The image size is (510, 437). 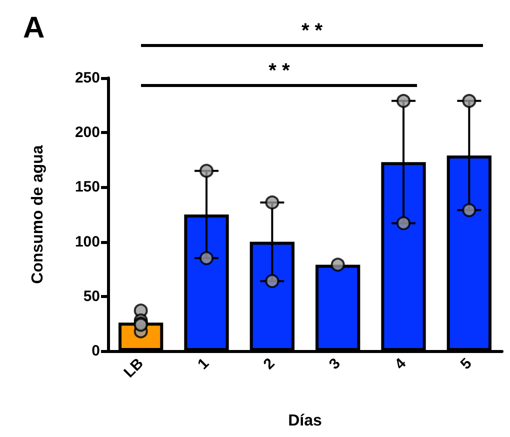 What do you see at coordinates (87, 133) in the screenshot?
I see `y-tick-label: 200` at bounding box center [87, 133].